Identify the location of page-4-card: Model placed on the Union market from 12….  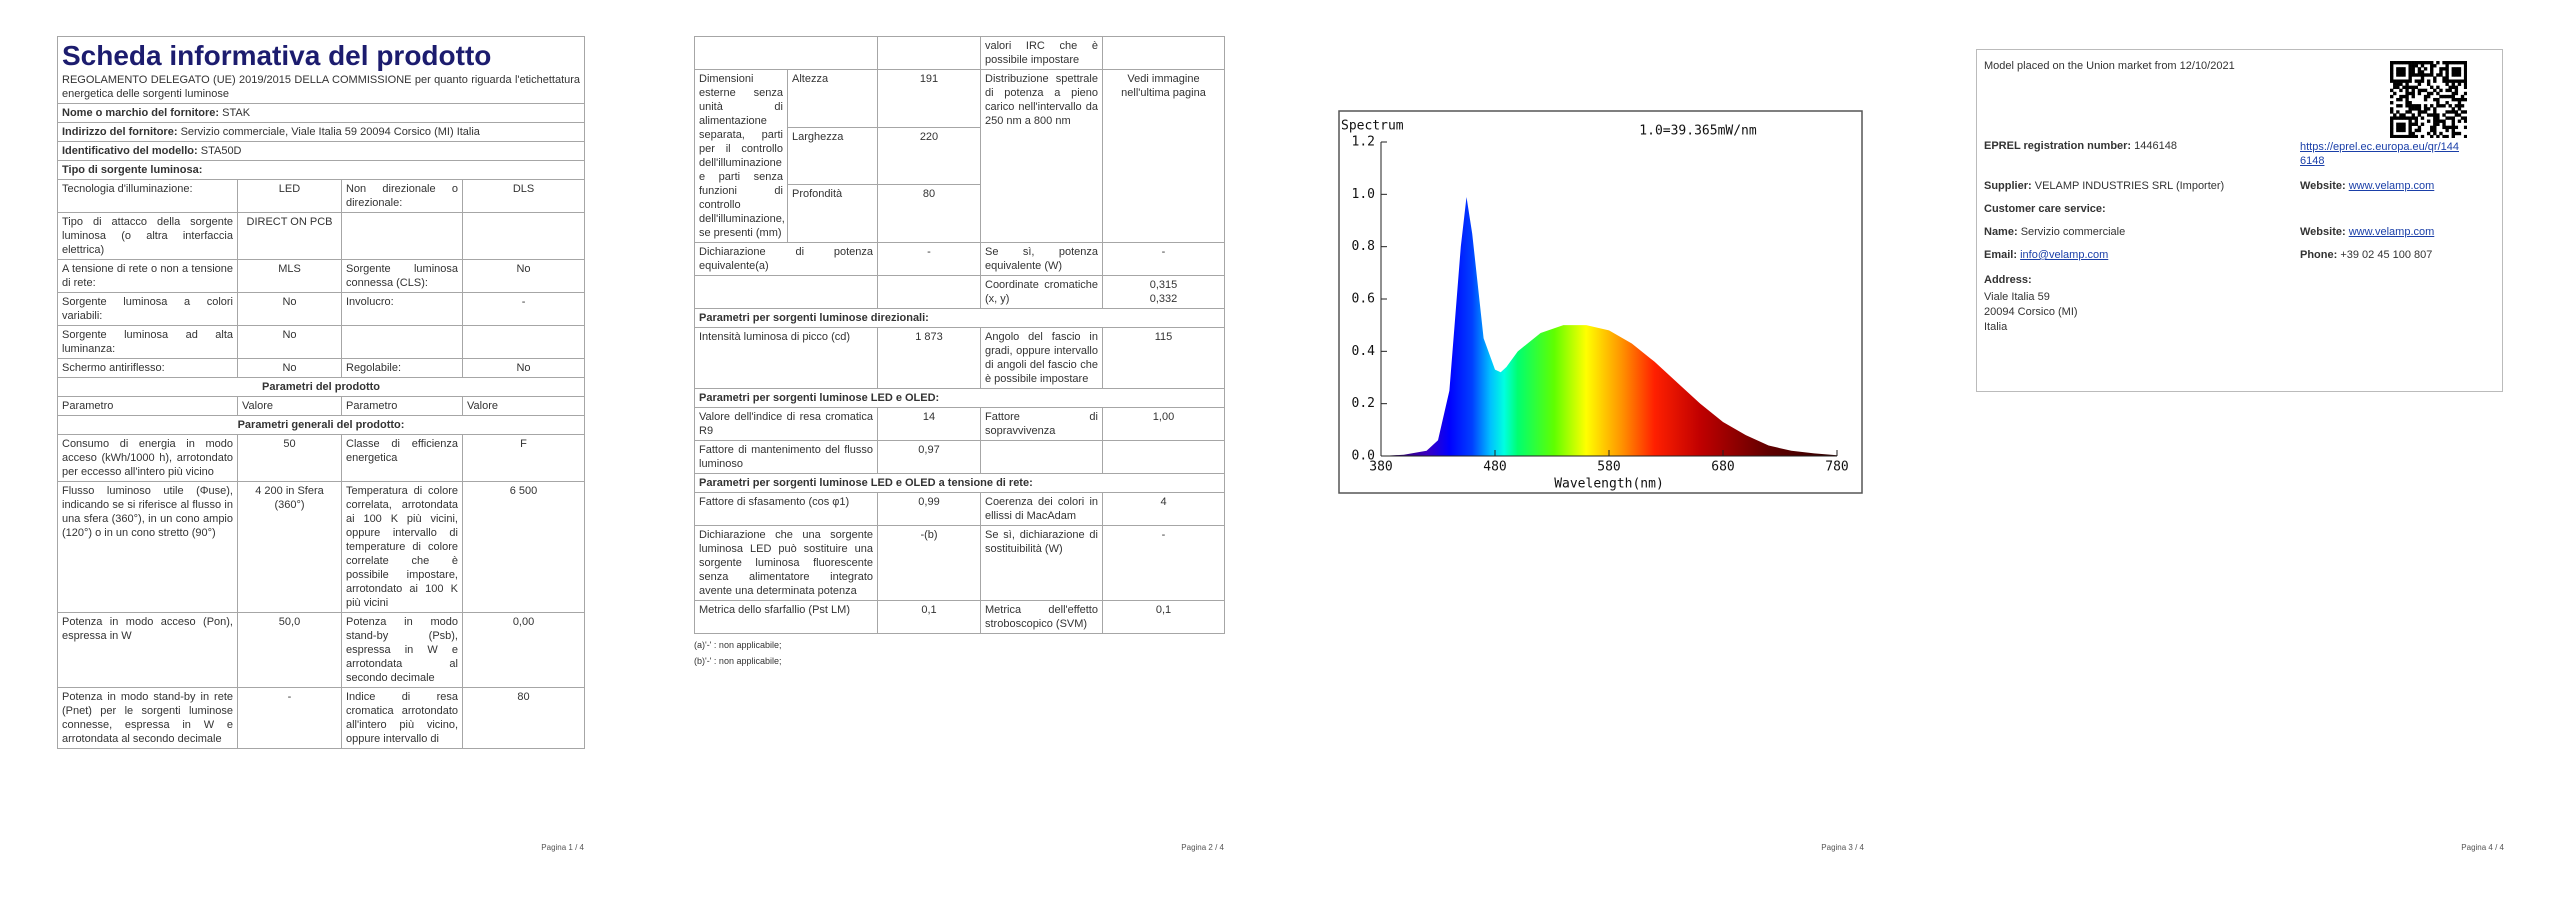
(2239, 220).